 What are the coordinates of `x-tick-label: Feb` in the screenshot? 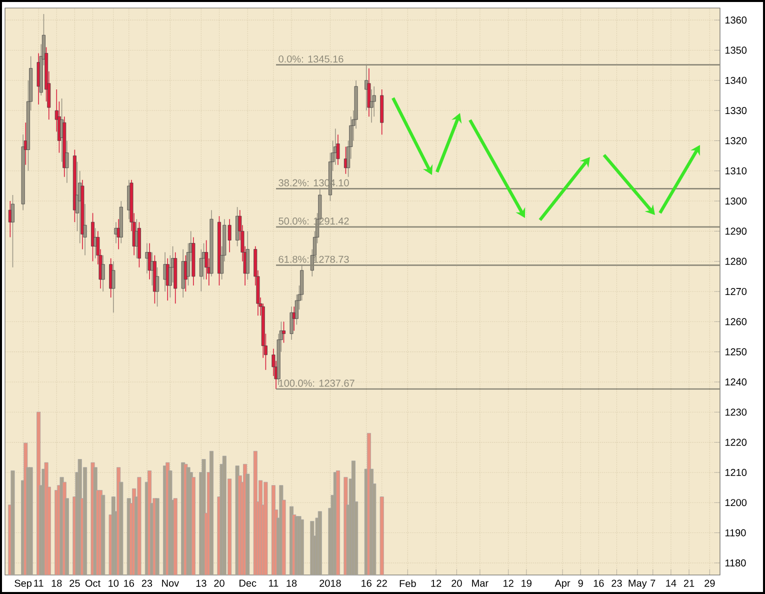 It's located at (408, 584).